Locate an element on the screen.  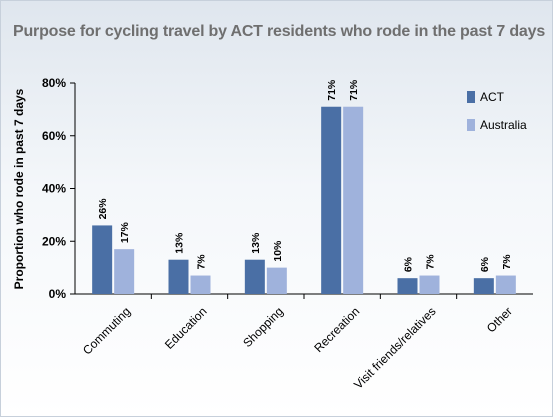
legend: ACT Australia is located at coordinates (497, 111).